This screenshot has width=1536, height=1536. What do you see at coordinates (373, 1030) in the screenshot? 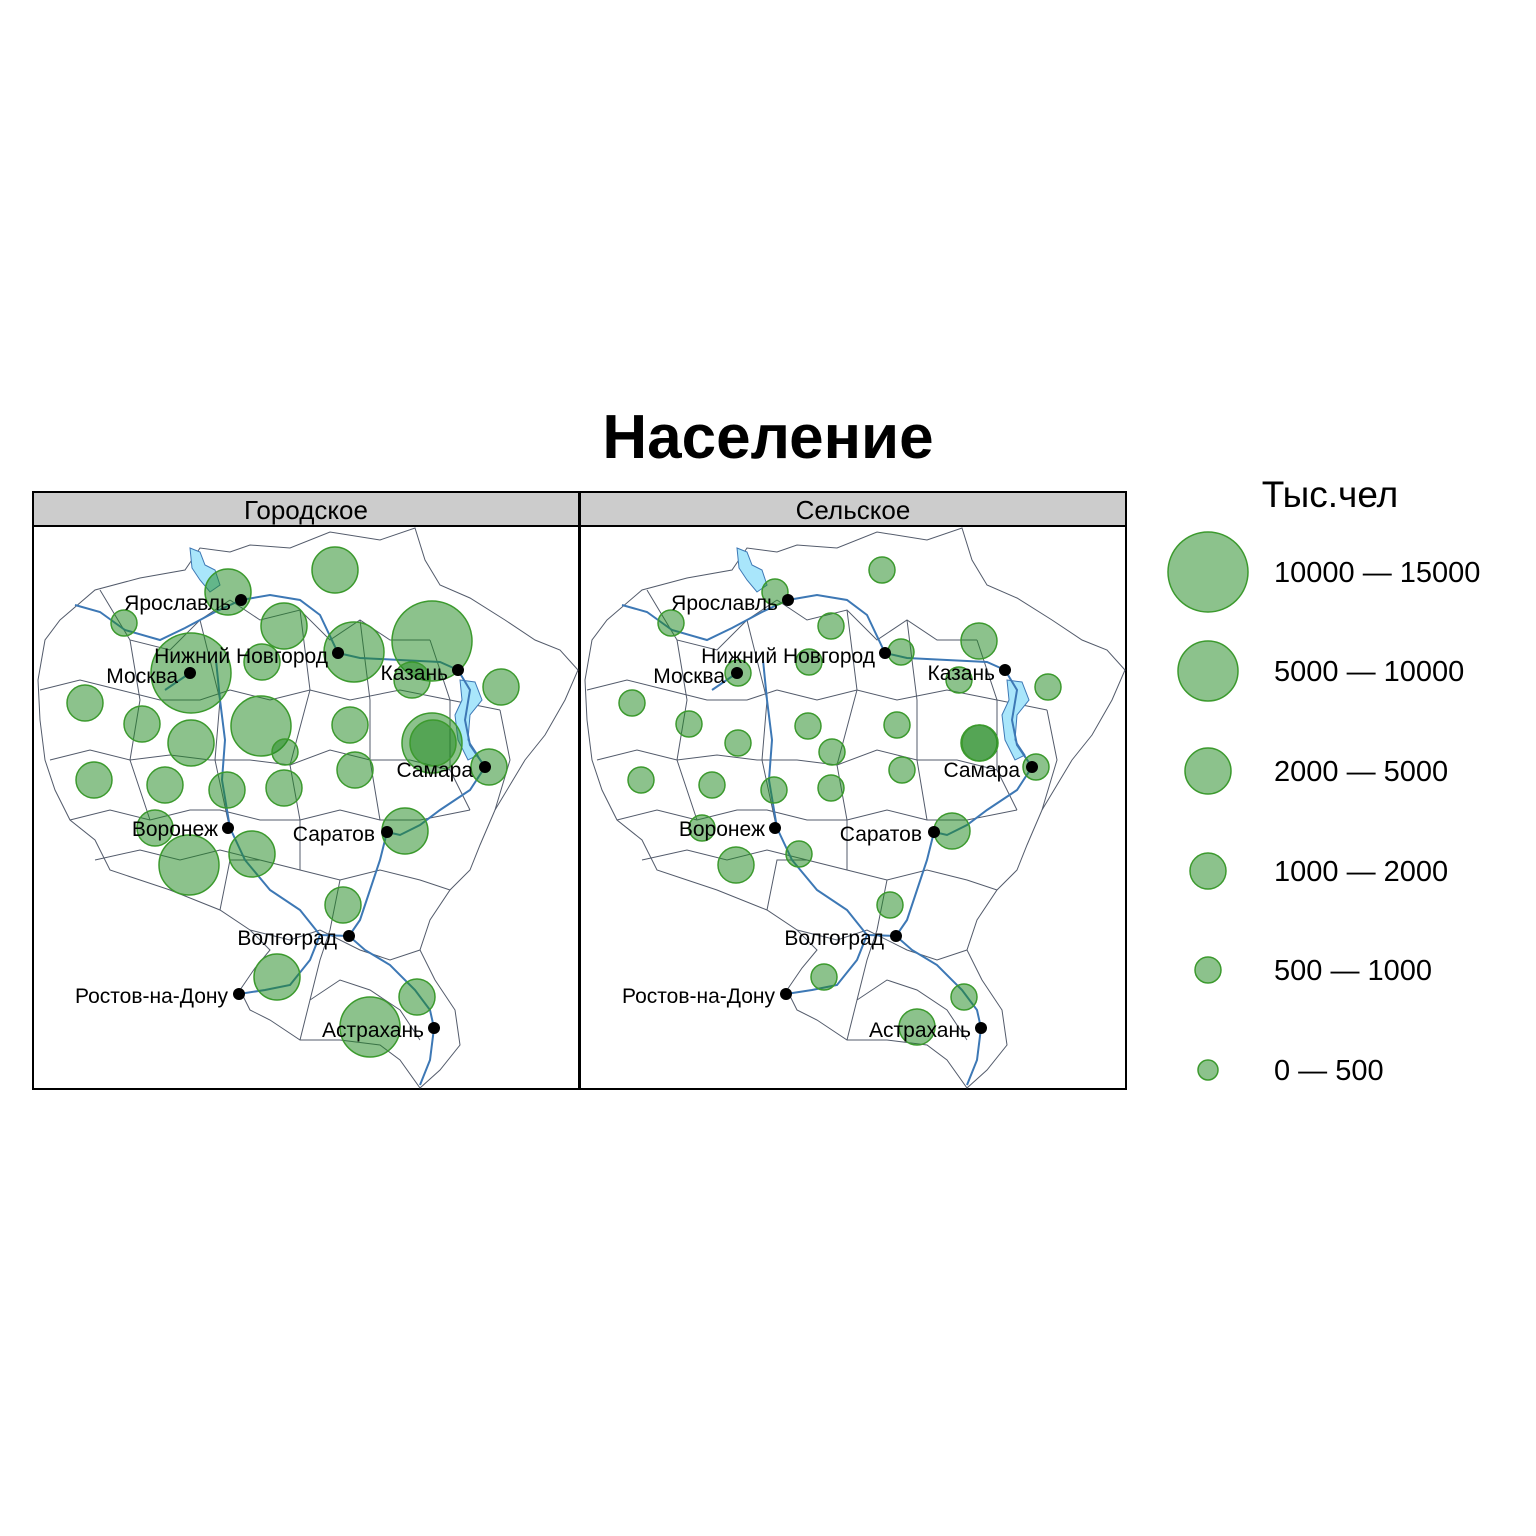
I see `city-label: Астрахань` at bounding box center [373, 1030].